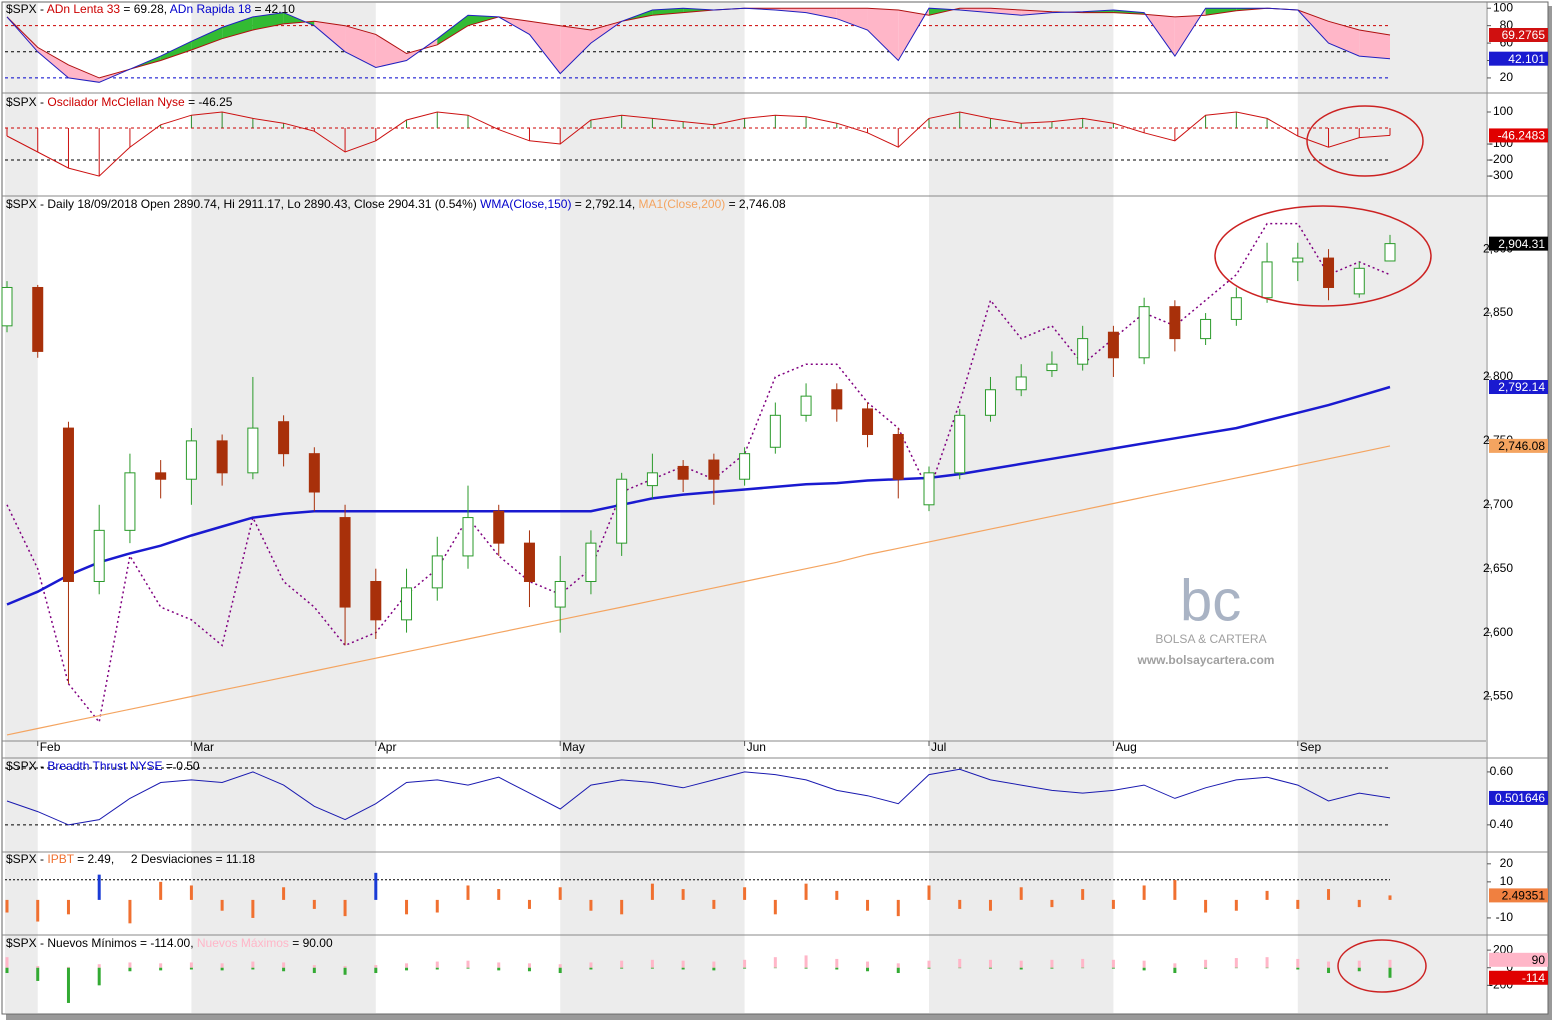 This screenshot has width=1556, height=1031. Describe the element at coordinates (1392, 508) in the screenshot. I see `month-shade` at that location.